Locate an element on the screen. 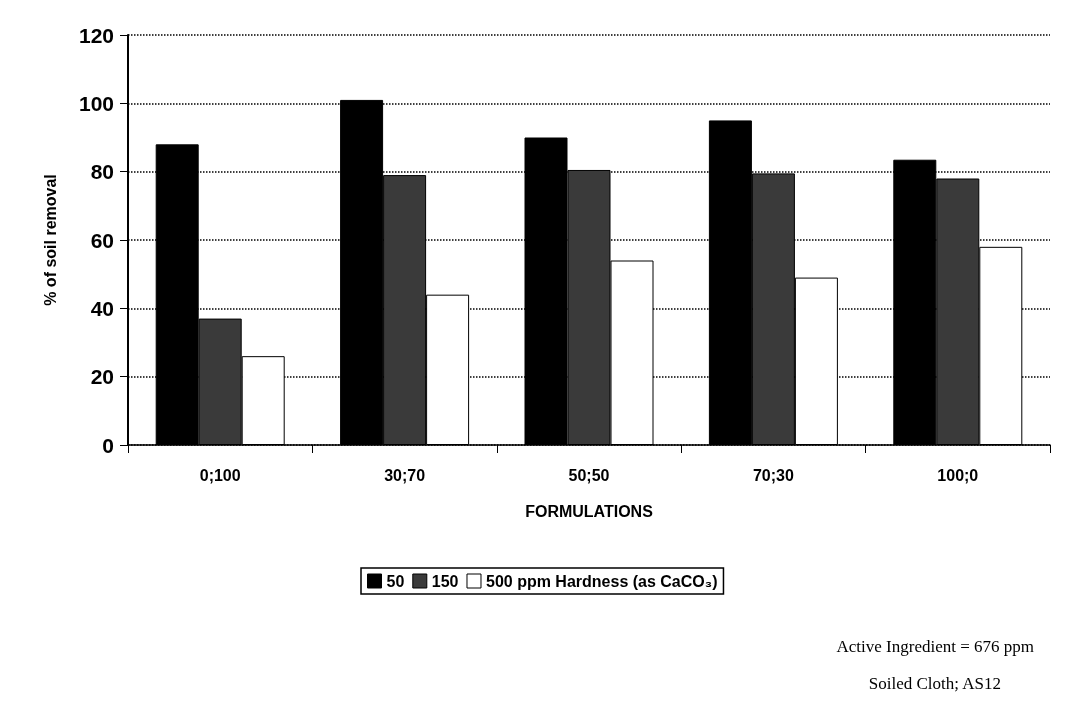  text: Active Ingredient = 676 ppm is located at coordinates (935, 646).